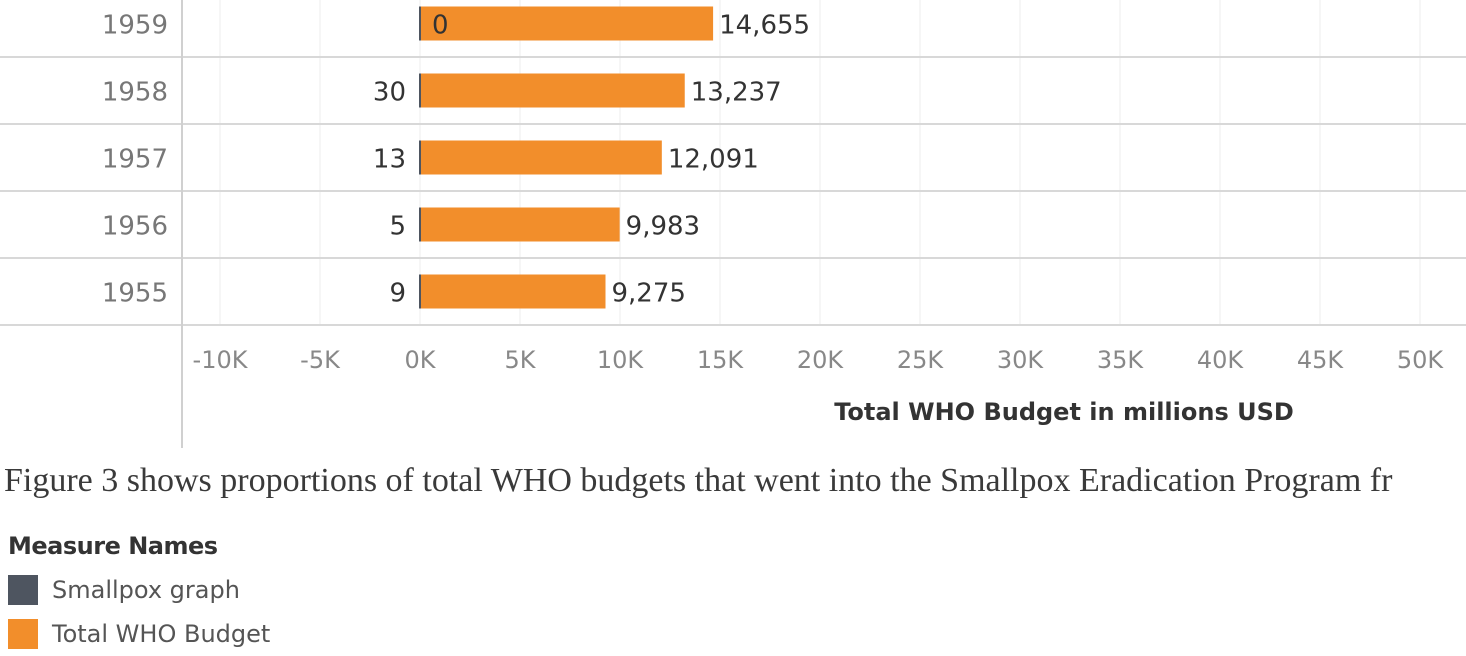  Describe the element at coordinates (1321, 360) in the screenshot. I see `x-tick-label: 45K` at that location.